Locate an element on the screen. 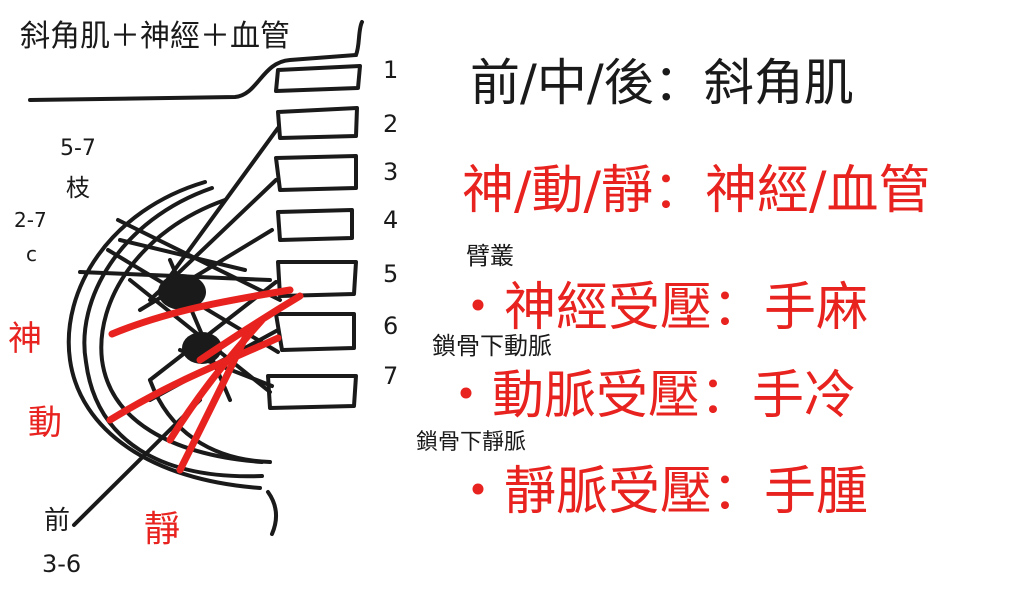  bullet-artery-compression: ・動脈受壓：手冷 is located at coordinates (648, 396).